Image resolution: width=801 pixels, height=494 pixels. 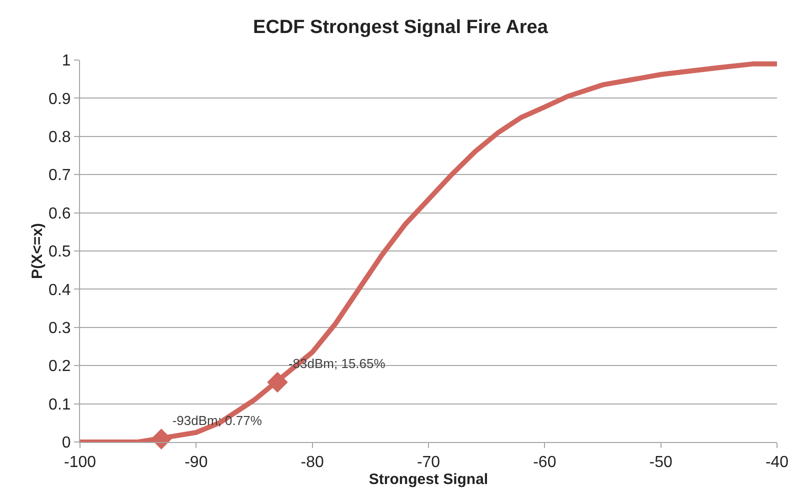 I want to click on x-axis-title: Strongest Signal, so click(x=428, y=479).